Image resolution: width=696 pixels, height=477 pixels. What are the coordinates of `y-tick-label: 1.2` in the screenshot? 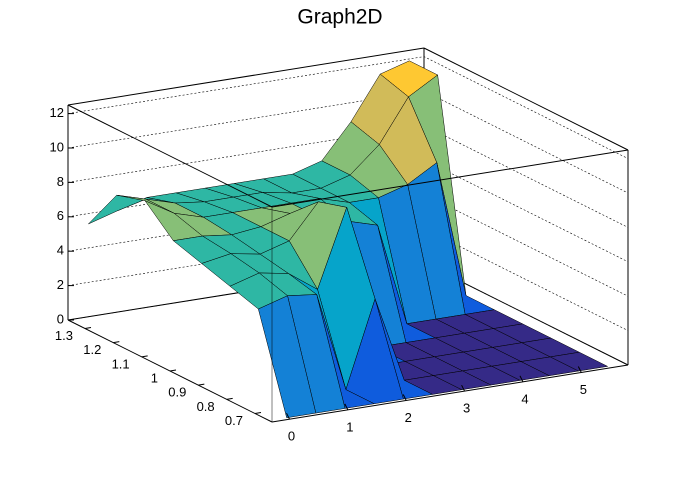 It's located at (92, 349).